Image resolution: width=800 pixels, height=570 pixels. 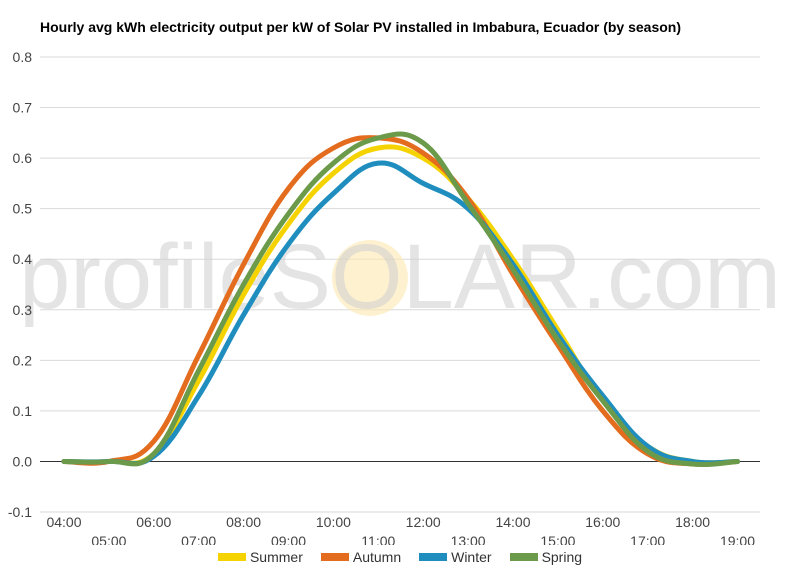 I want to click on x-tick-label: 13:00, so click(x=468, y=539).